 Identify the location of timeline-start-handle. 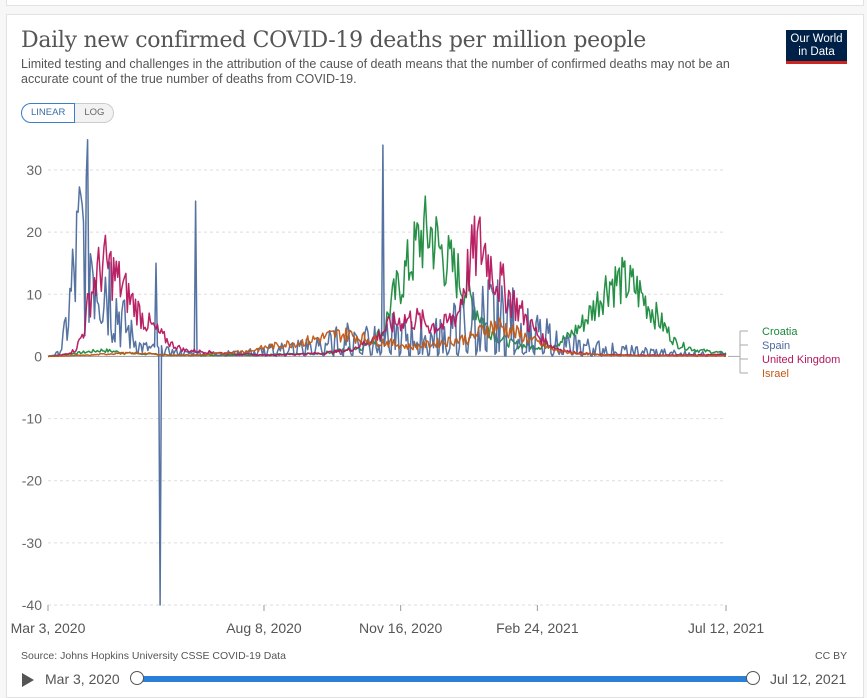
(137, 678).